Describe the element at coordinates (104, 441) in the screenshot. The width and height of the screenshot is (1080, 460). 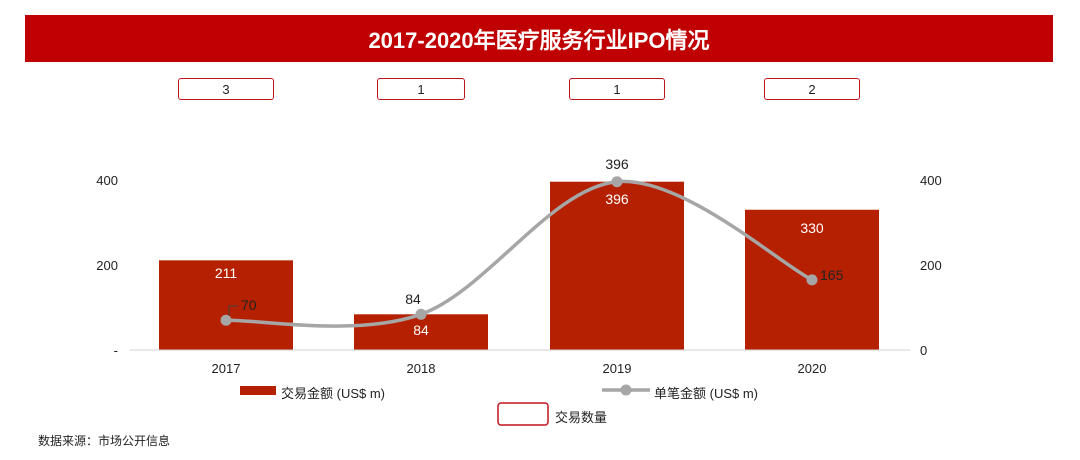
I see `source-note: 数据来源：市场公开信息` at that location.